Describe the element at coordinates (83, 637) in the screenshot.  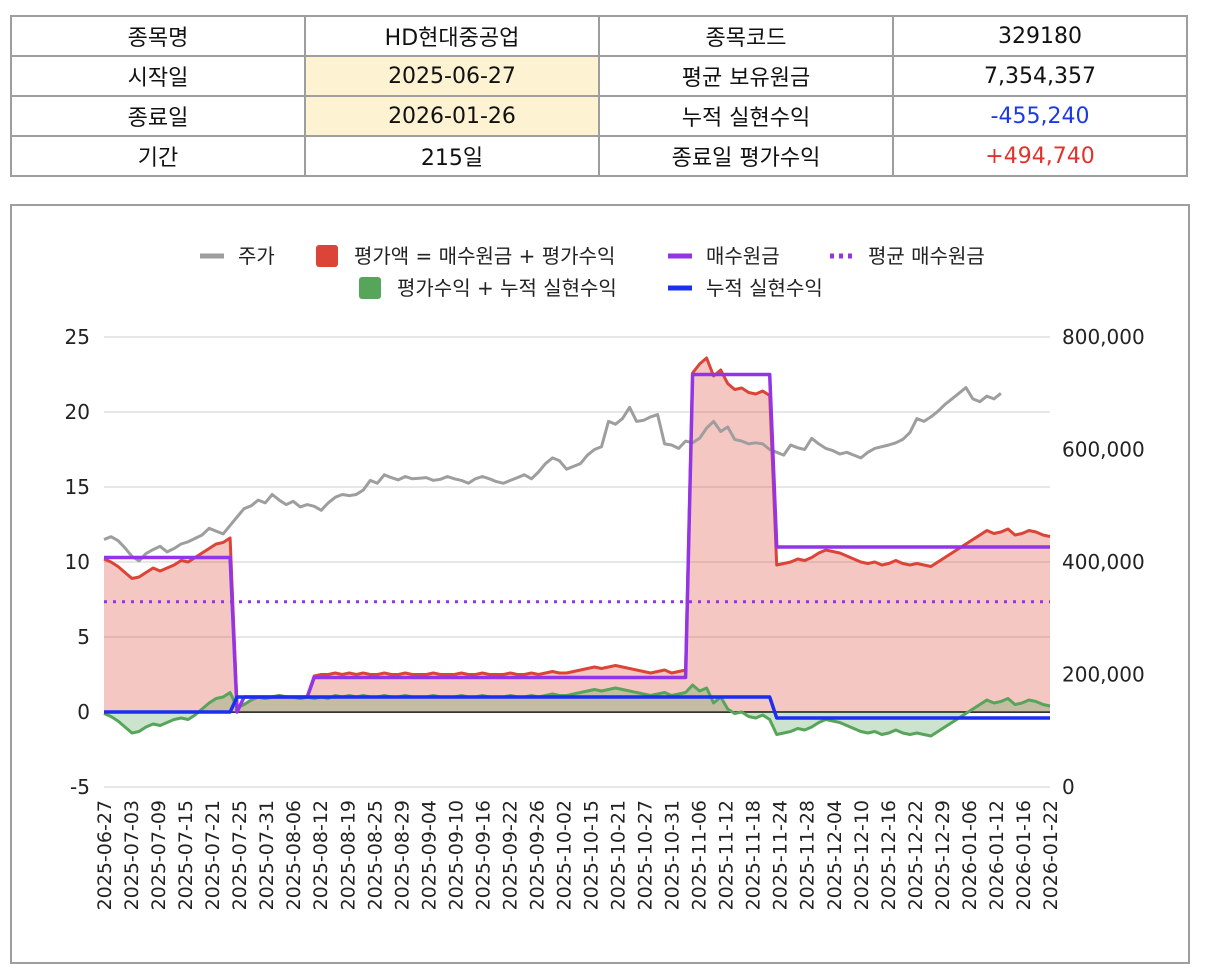
I see `y-left-tick-label: 5` at that location.